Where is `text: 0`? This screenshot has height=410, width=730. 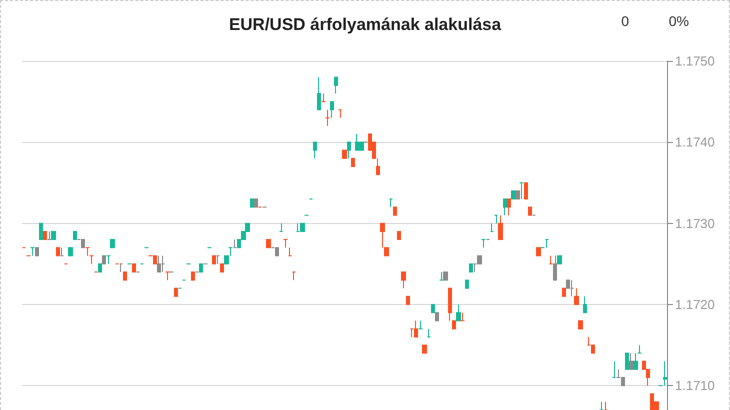 text: 0 is located at coordinates (625, 21).